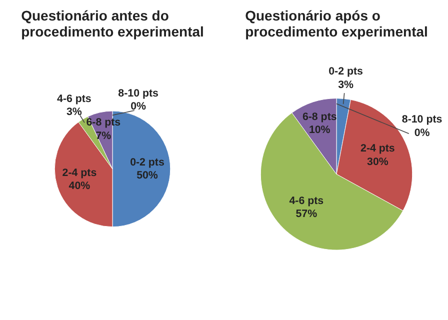  I want to click on data-label: 50%, so click(147, 176).